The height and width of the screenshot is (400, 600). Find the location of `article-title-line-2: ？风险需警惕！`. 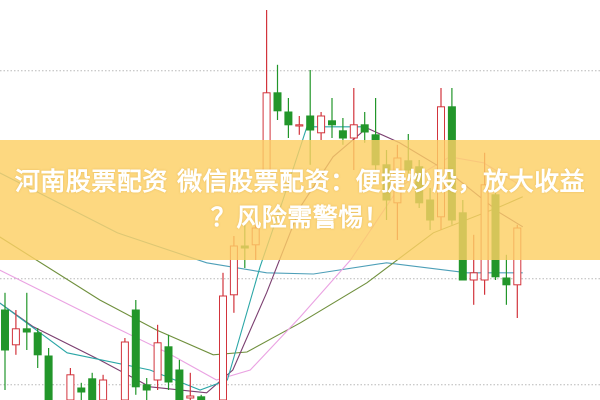

article-title-line-2: ？风险需警惕！ is located at coordinates (300, 217).